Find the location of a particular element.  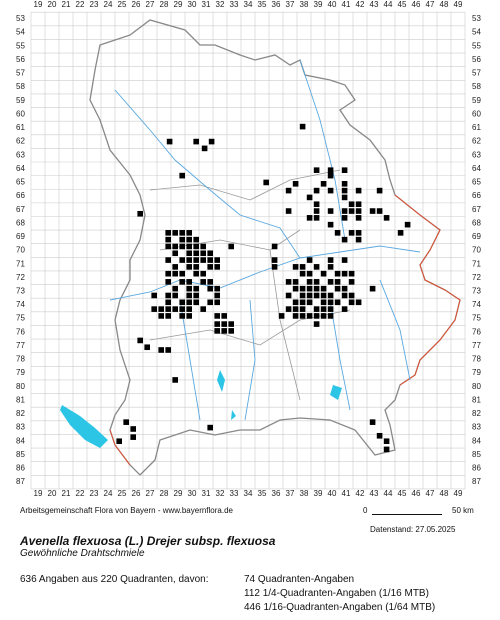

column-label: 27 is located at coordinates (150, 493).